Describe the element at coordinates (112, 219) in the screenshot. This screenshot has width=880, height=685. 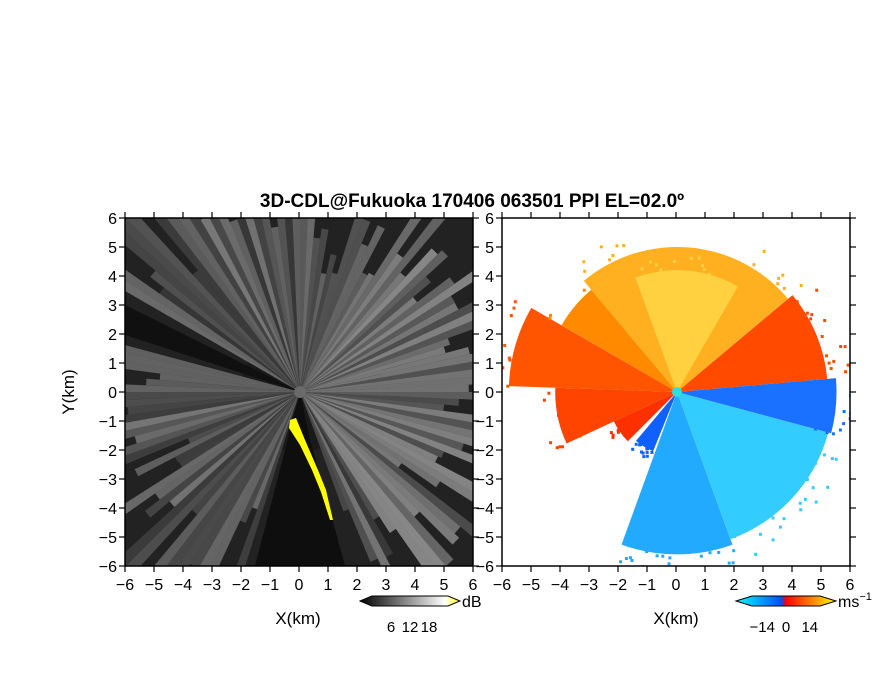
I see `reflectivity-ytick-label: 6` at that location.